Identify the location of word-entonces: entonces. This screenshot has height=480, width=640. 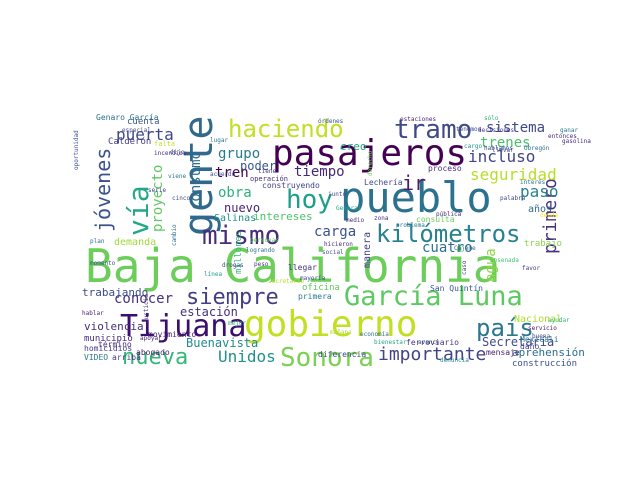
(562, 136).